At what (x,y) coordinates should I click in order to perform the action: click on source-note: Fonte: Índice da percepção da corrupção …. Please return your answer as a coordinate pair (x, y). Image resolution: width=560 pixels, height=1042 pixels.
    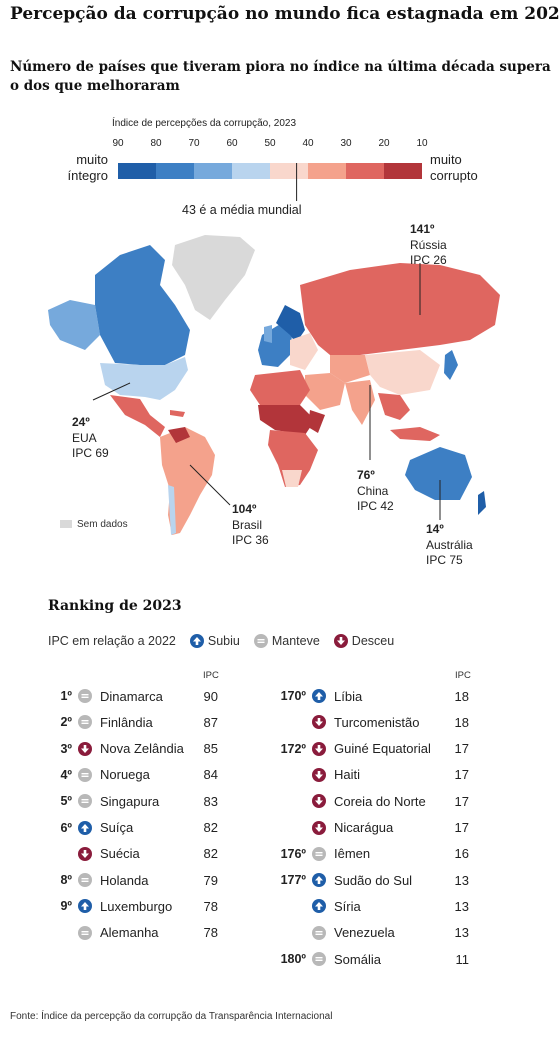
    Looking at the image, I should click on (171, 1016).